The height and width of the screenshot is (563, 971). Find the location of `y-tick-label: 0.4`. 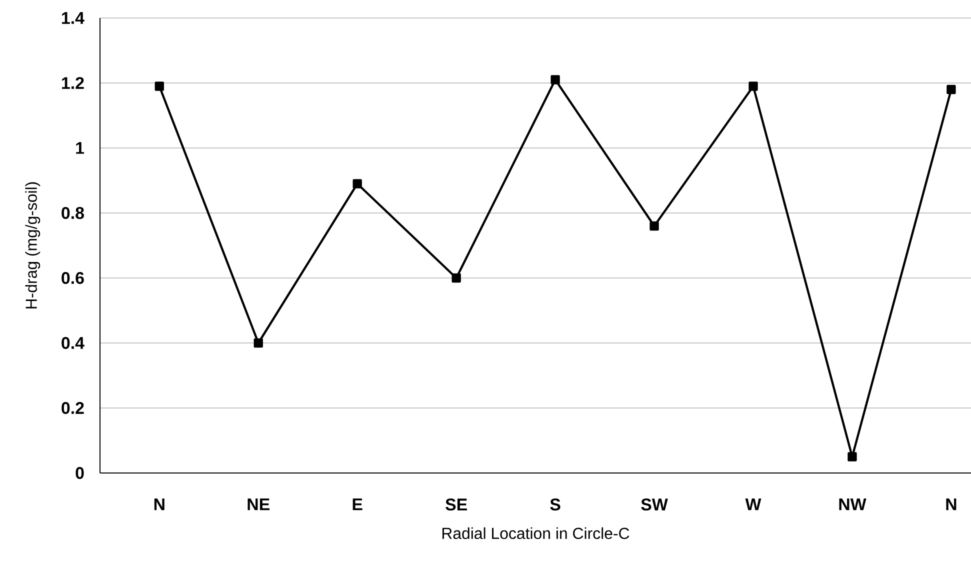

y-tick-label: 0.4 is located at coordinates (73, 342).